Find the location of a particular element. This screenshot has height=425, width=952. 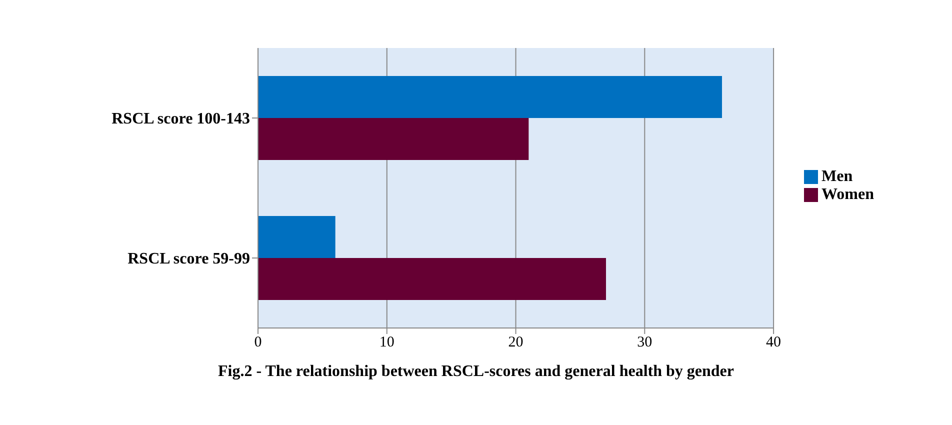

x-tick-label: 40 is located at coordinates (774, 342).